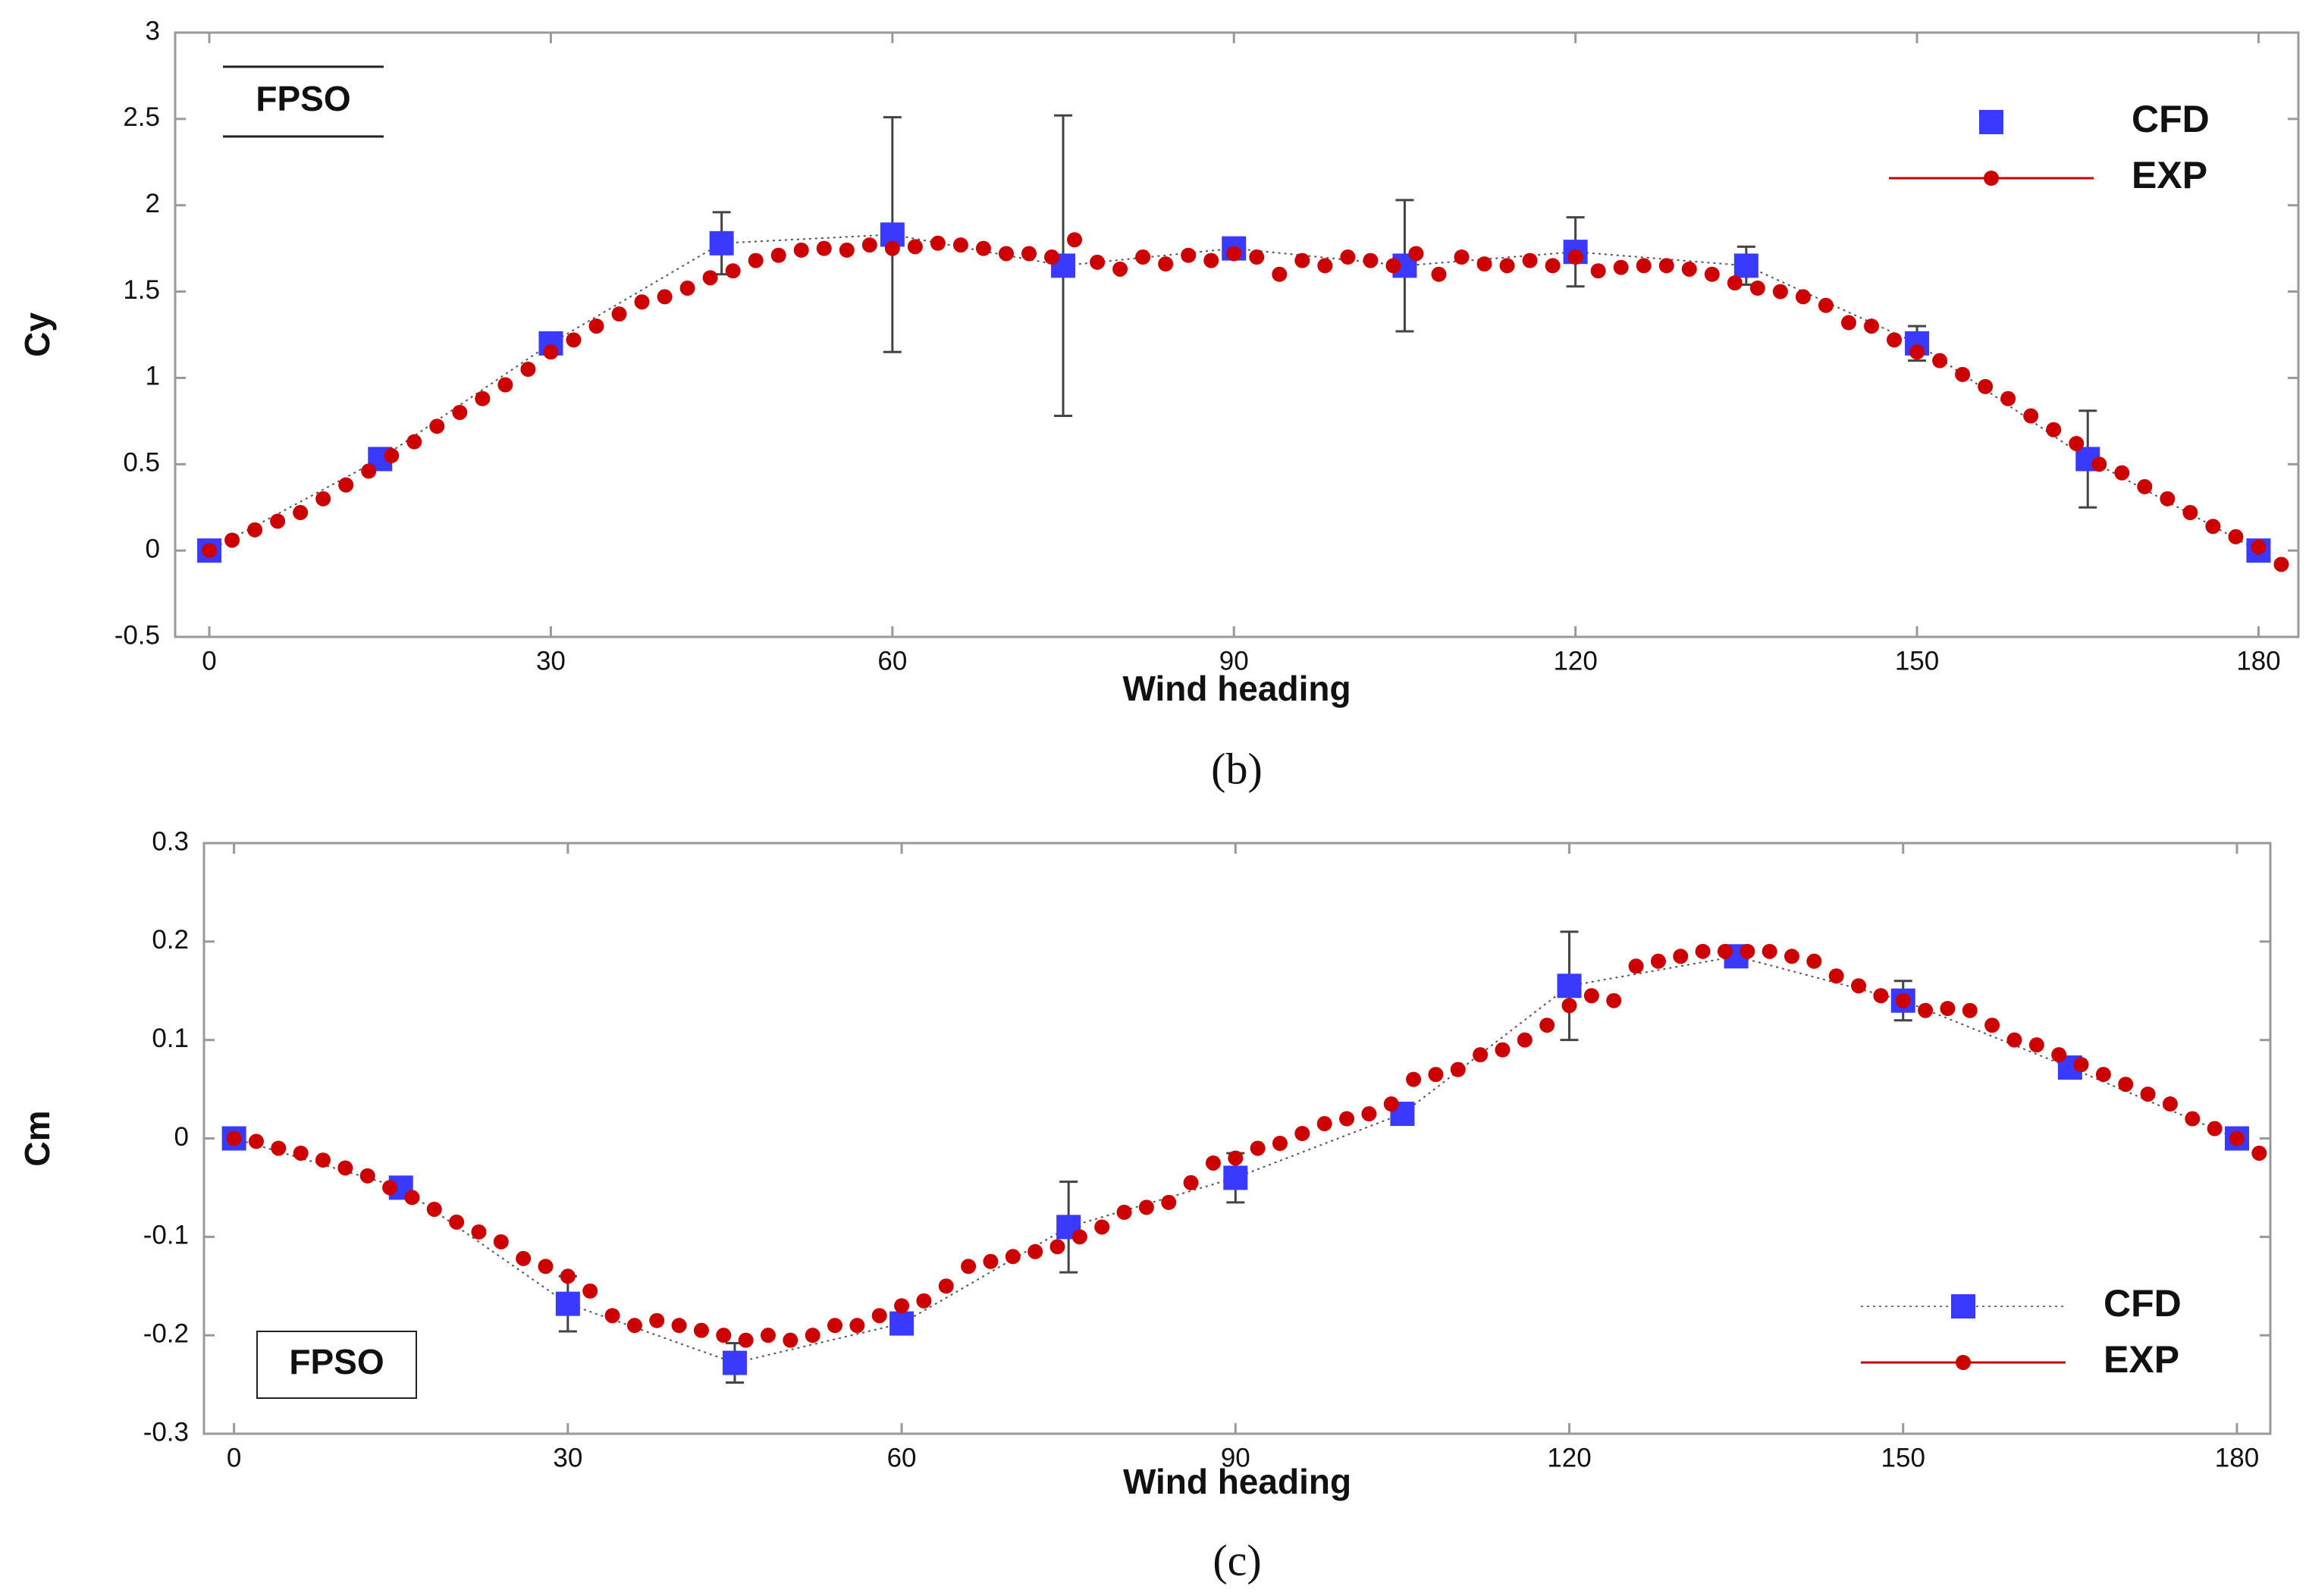 The image size is (2309, 1596). What do you see at coordinates (141, 290) in the screenshot?
I see `y-tick-label: 1.5` at bounding box center [141, 290].